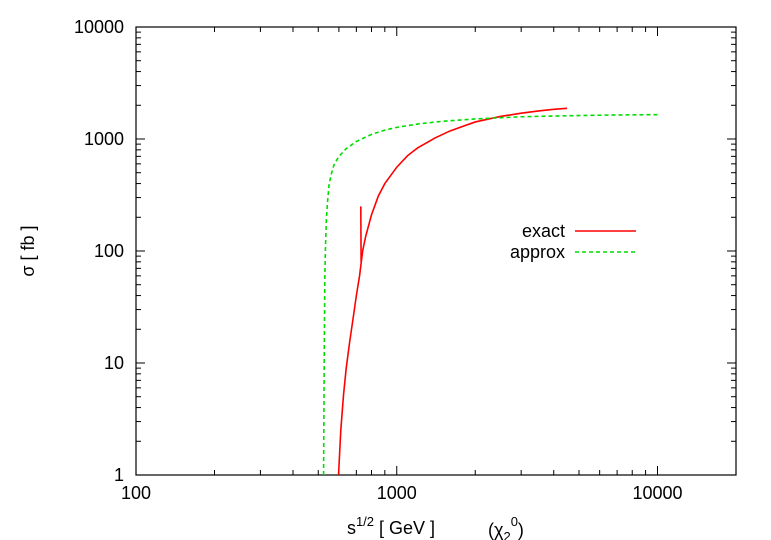  I want to click on annotation-base: (χ, so click(496, 530).